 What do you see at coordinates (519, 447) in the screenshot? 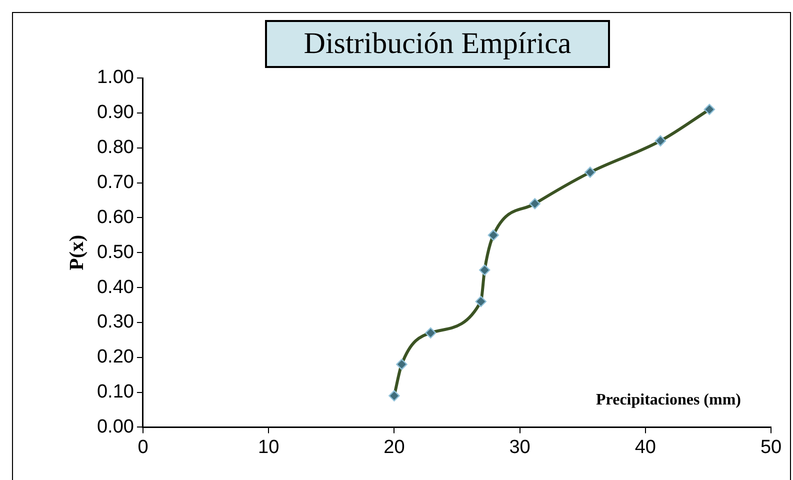
I see `x-tick-label: 30` at bounding box center [519, 447].